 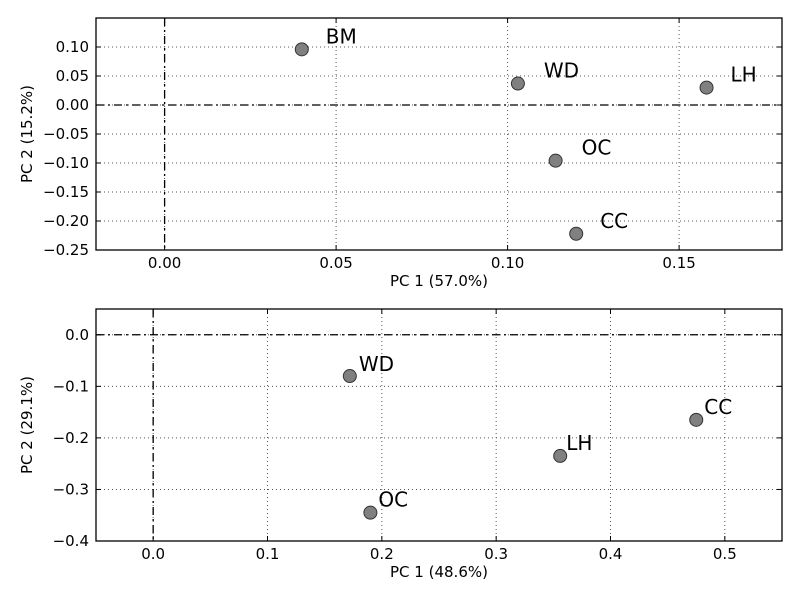 I want to click on x-tick-label: 0.05, so click(x=335, y=263).